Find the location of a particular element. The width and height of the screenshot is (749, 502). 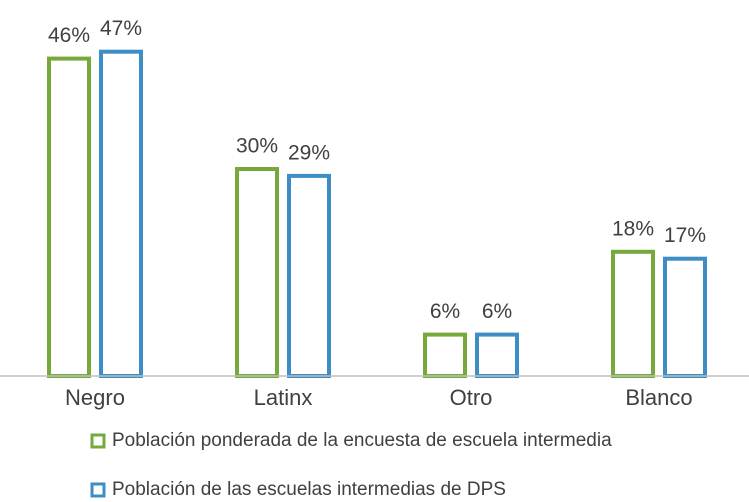

x-tick-label: Otro is located at coordinates (471, 397).